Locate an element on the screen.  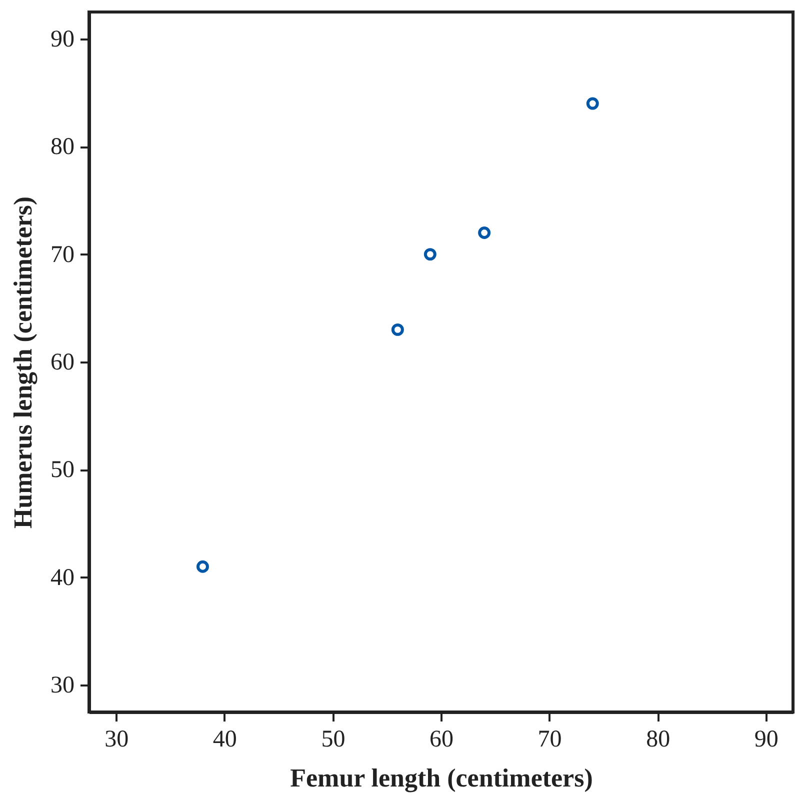
y-tick-label: 90 is located at coordinates (62, 39).